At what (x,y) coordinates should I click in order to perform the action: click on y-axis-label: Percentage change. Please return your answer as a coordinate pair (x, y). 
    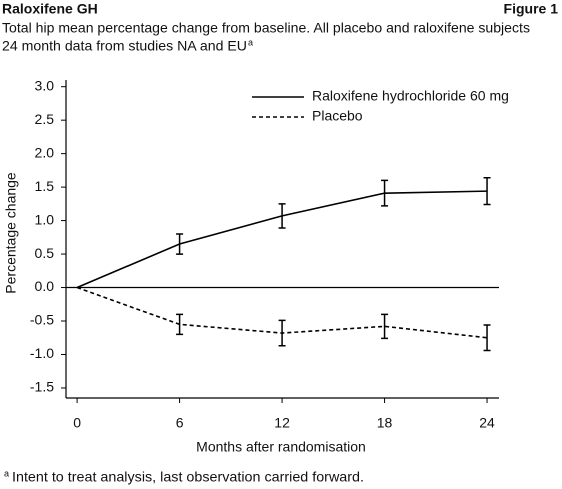
    Looking at the image, I should click on (11, 233).